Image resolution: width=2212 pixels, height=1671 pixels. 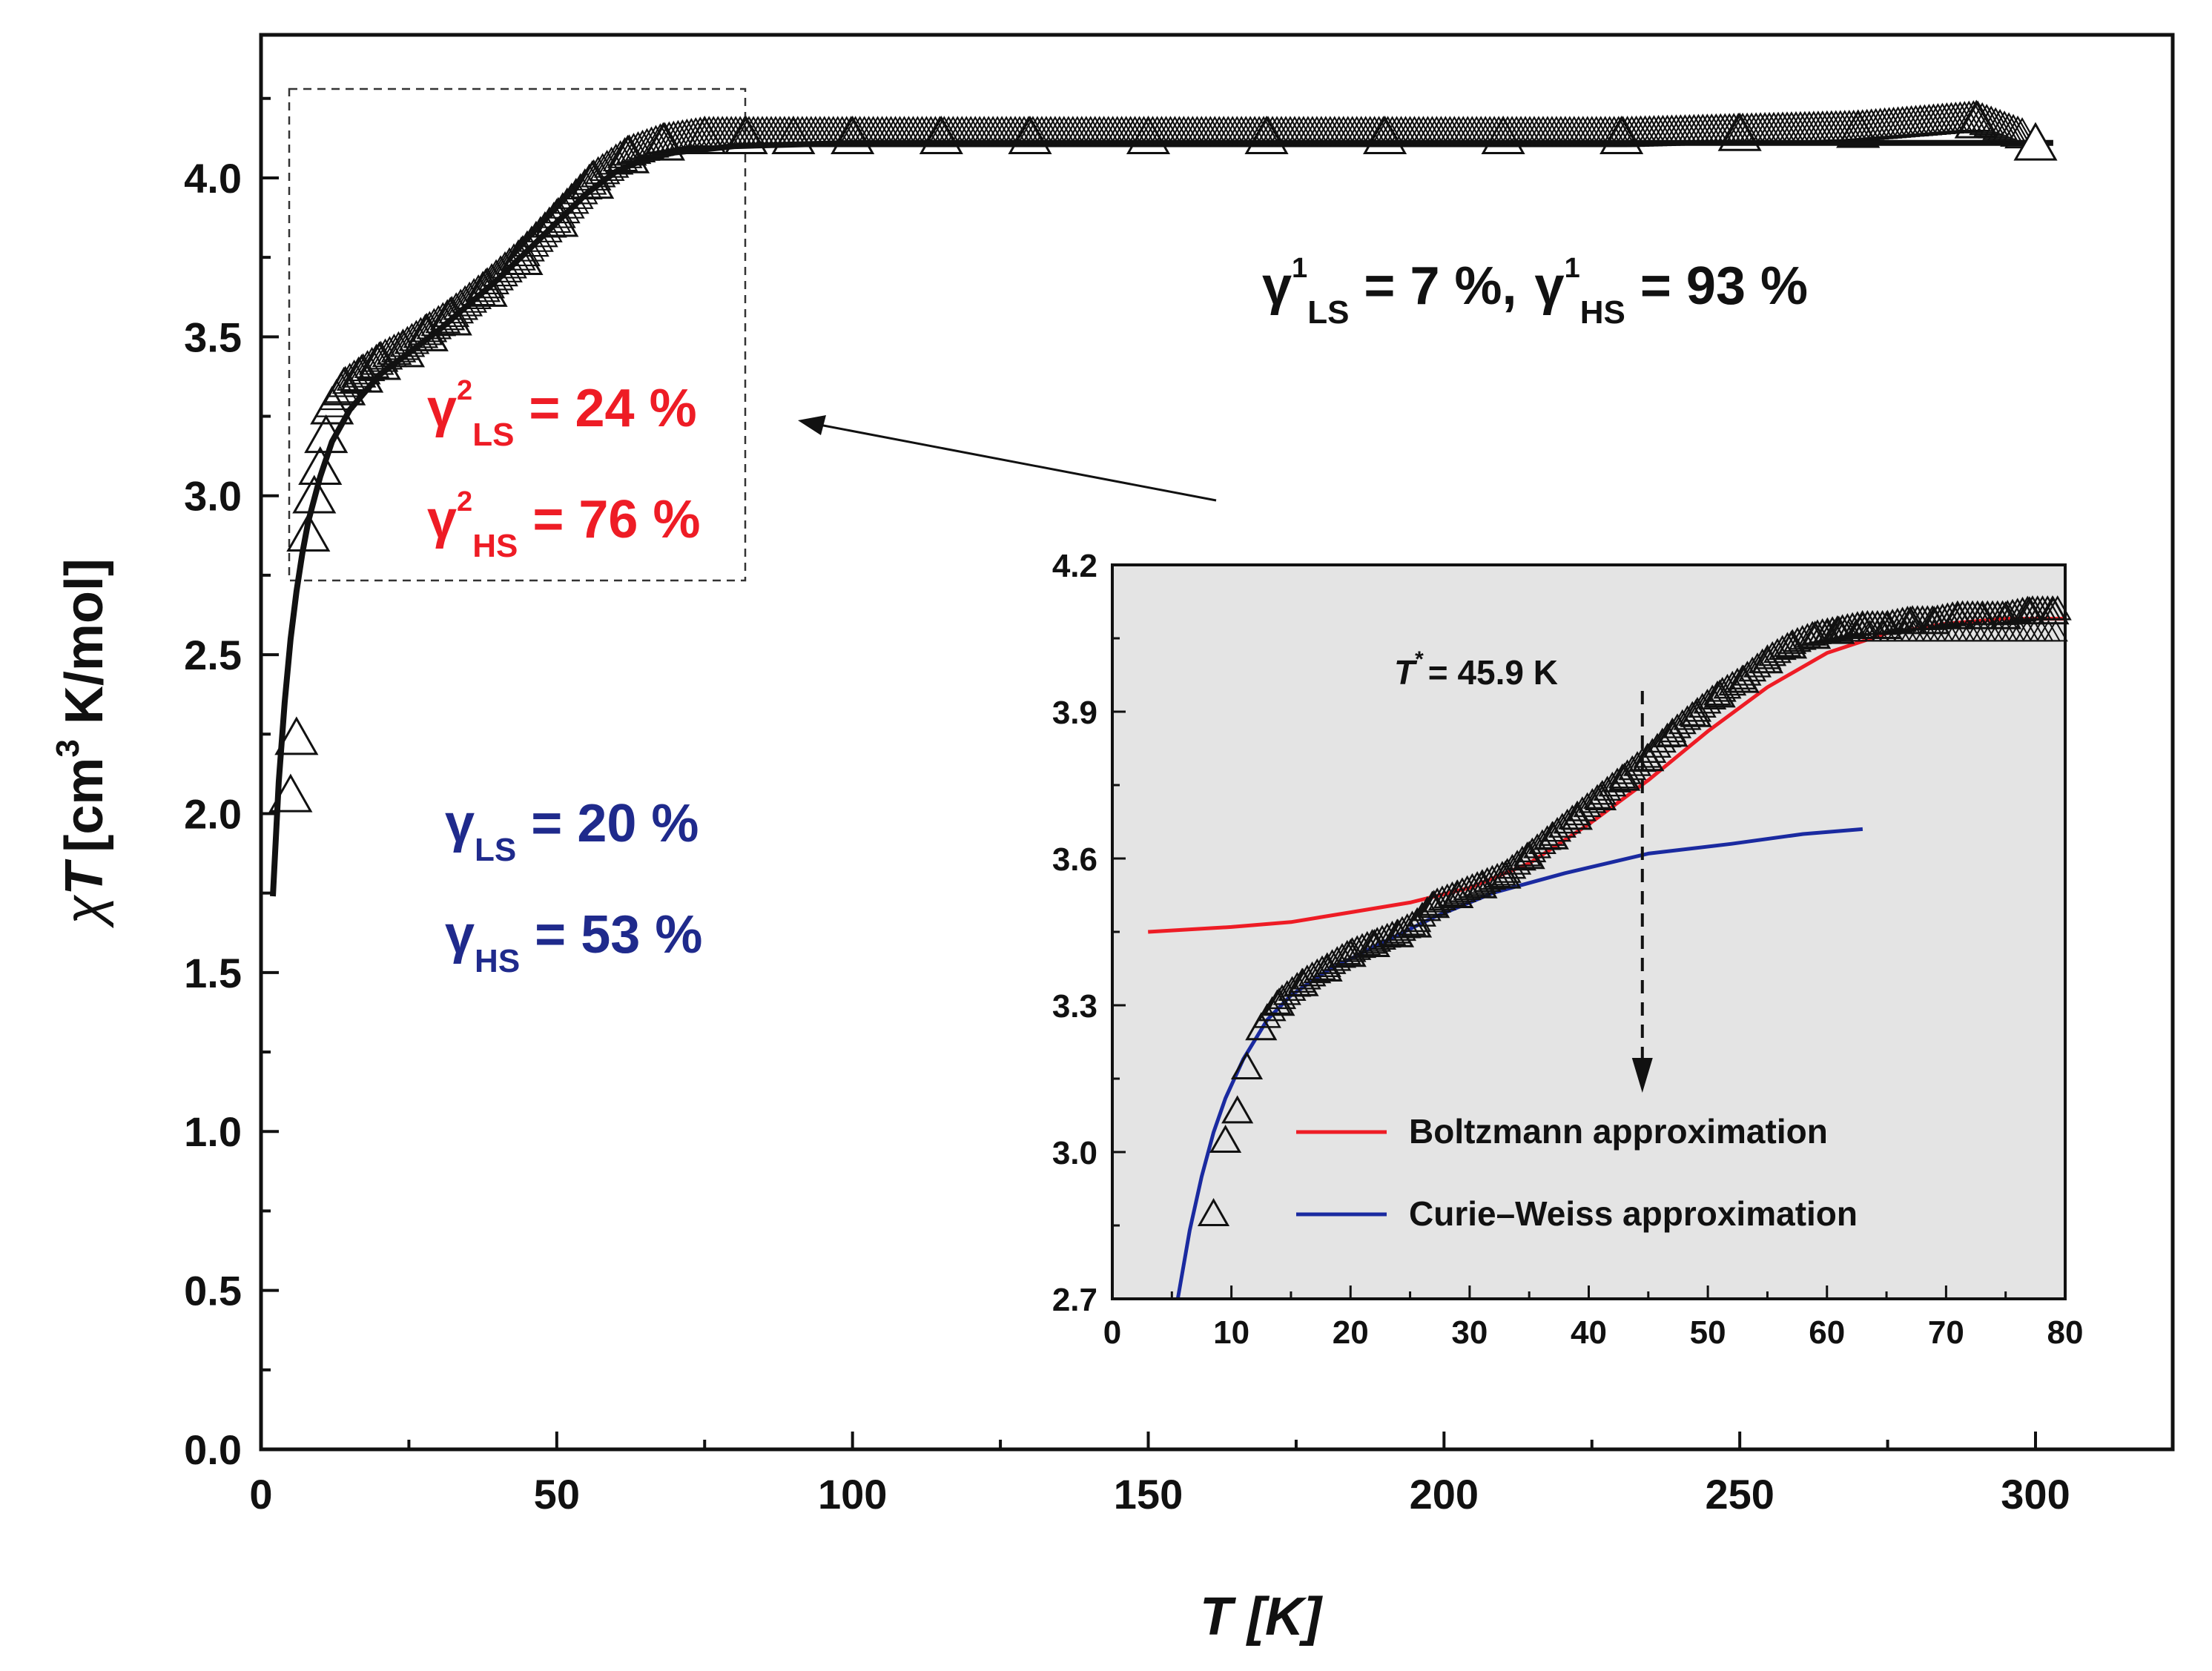 I want to click on main-y-tick-label: 1.5, so click(x=213, y=973).